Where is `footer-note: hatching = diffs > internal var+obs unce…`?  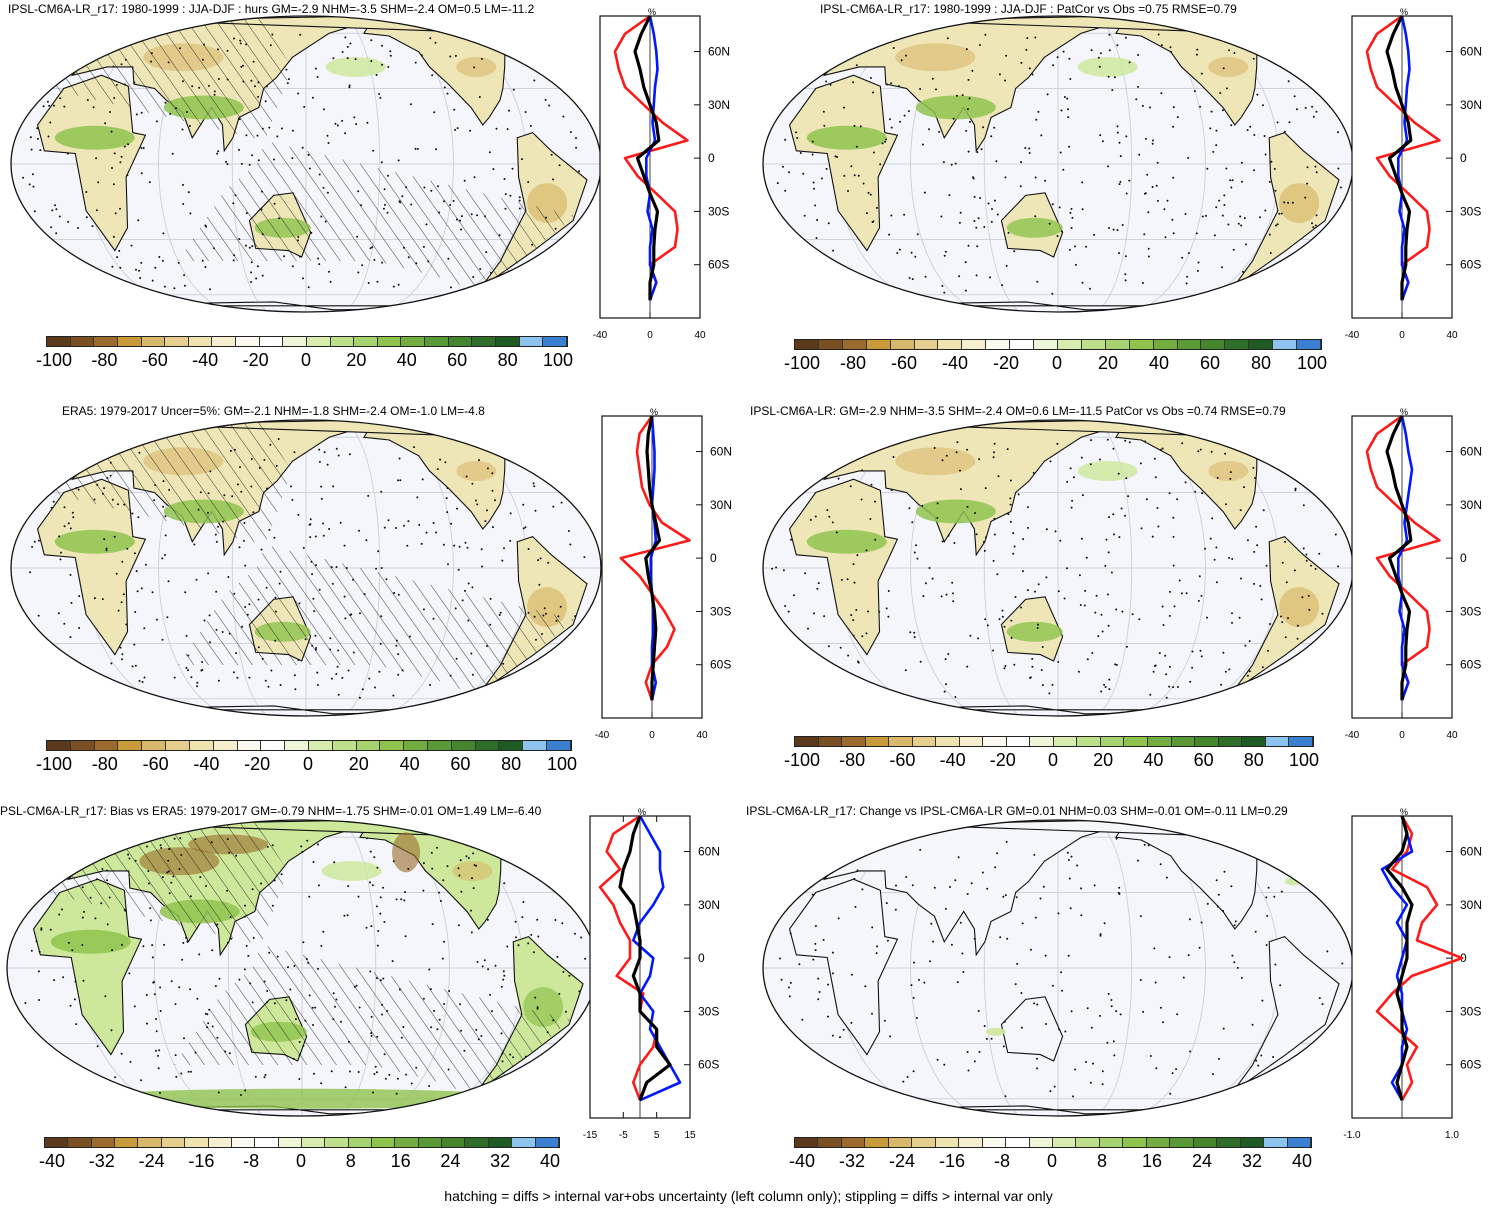
footer-note: hatching = diffs > internal var+obs unce… is located at coordinates (748, 1196).